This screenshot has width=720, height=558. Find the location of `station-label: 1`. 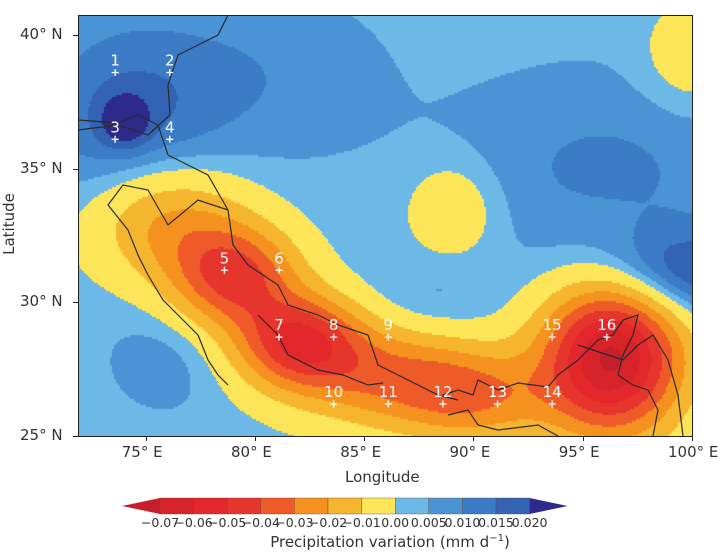

station-label: 1 is located at coordinates (115, 60).